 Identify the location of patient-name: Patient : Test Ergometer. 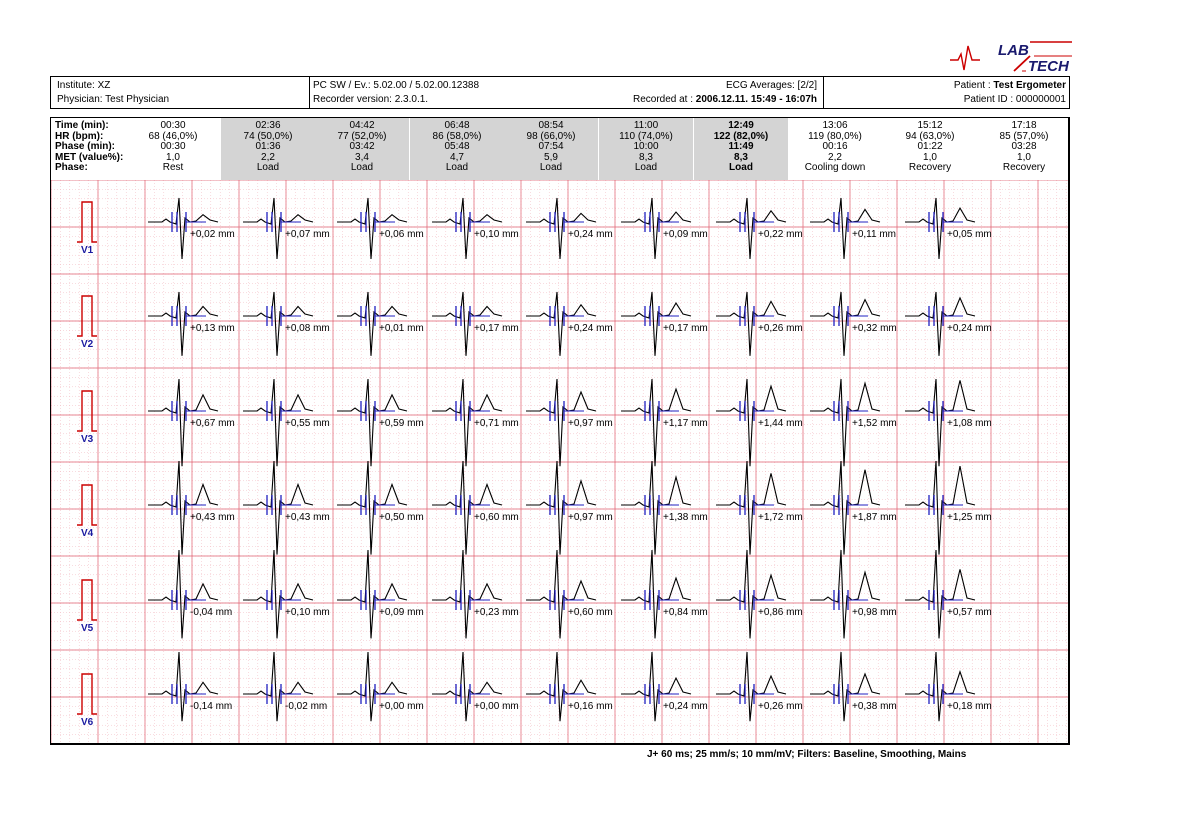
(1010, 85).